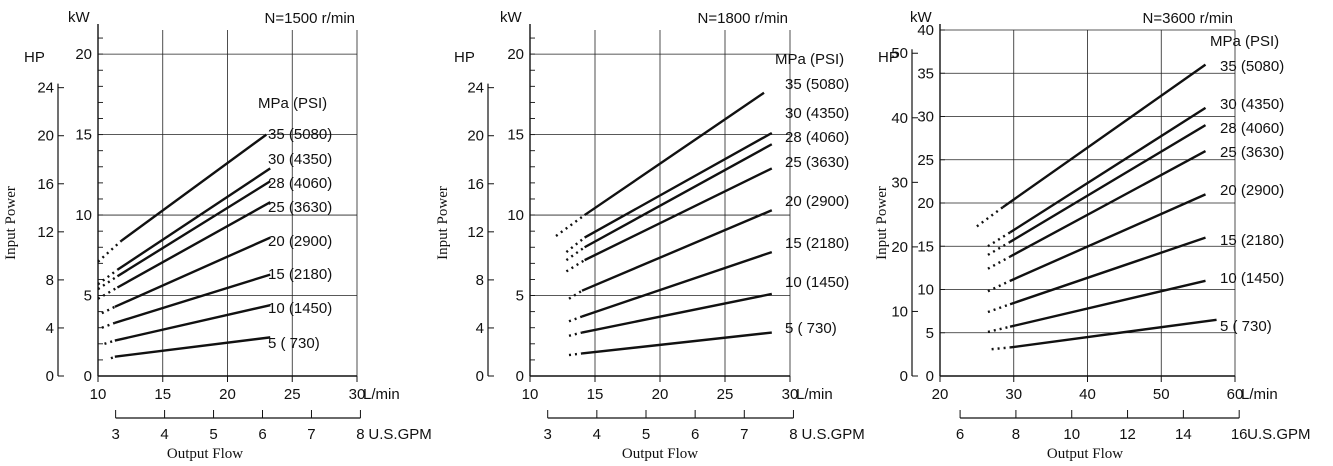  I want to click on hp-tick-label: 10, so click(899, 311).